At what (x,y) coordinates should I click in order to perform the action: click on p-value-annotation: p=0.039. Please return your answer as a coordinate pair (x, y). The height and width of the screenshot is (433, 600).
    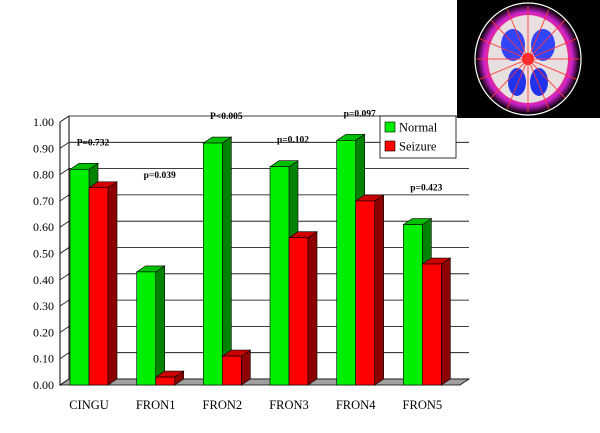
    Looking at the image, I should click on (160, 176).